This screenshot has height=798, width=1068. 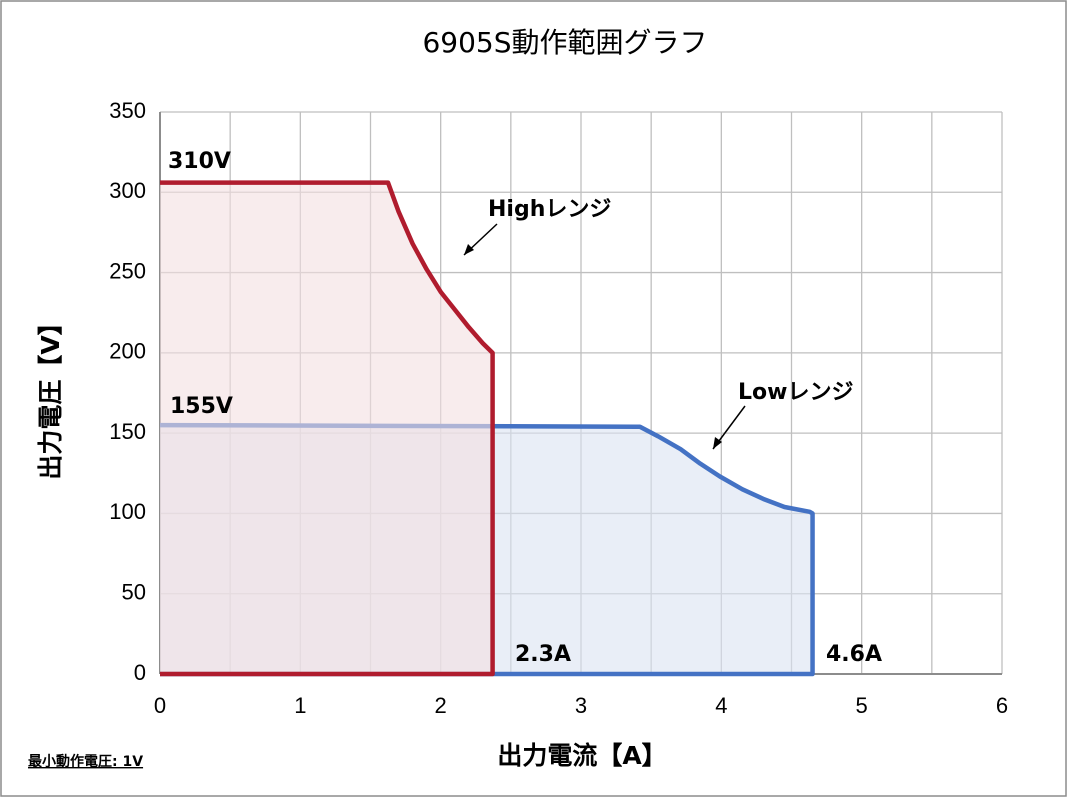 I want to click on y-tick-label: 0, so click(x=140, y=672).